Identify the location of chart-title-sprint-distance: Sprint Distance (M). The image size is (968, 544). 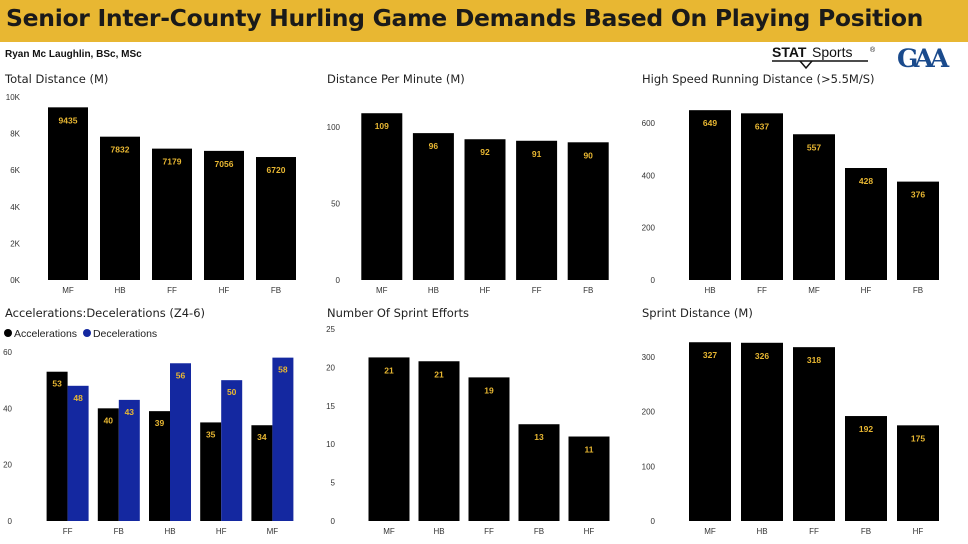
(697, 313).